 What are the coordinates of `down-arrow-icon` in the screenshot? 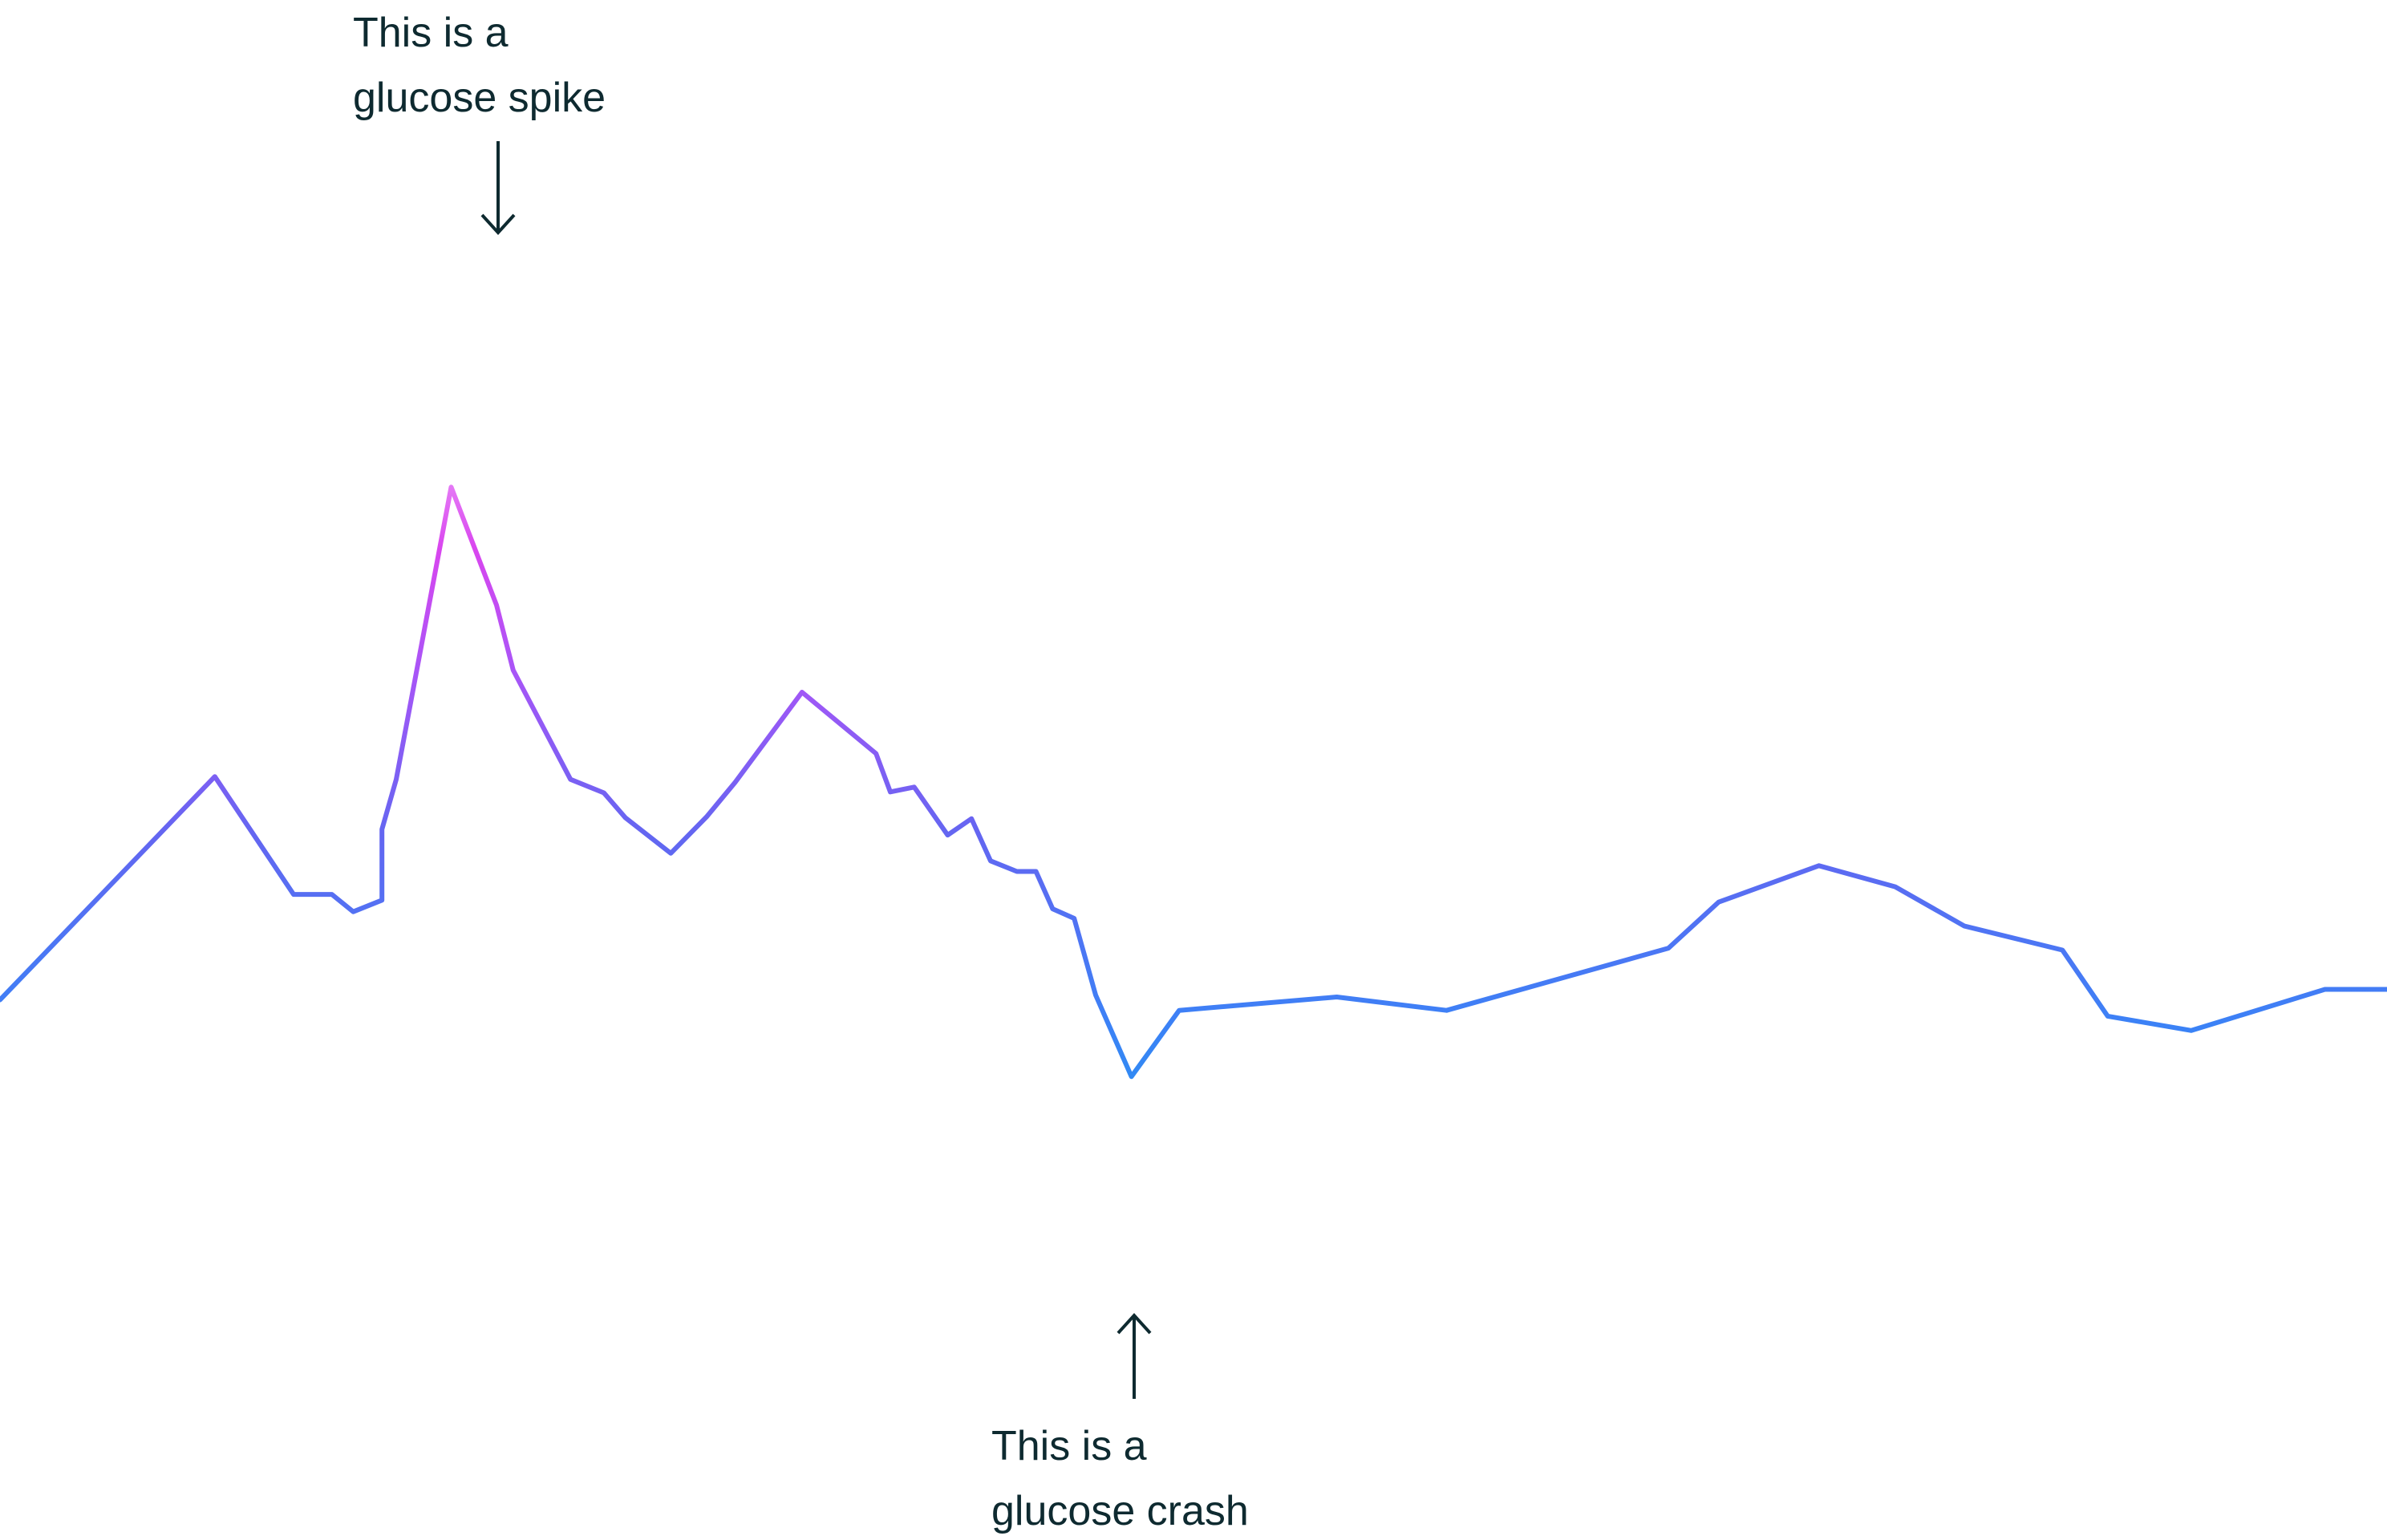 It's located at (498, 188).